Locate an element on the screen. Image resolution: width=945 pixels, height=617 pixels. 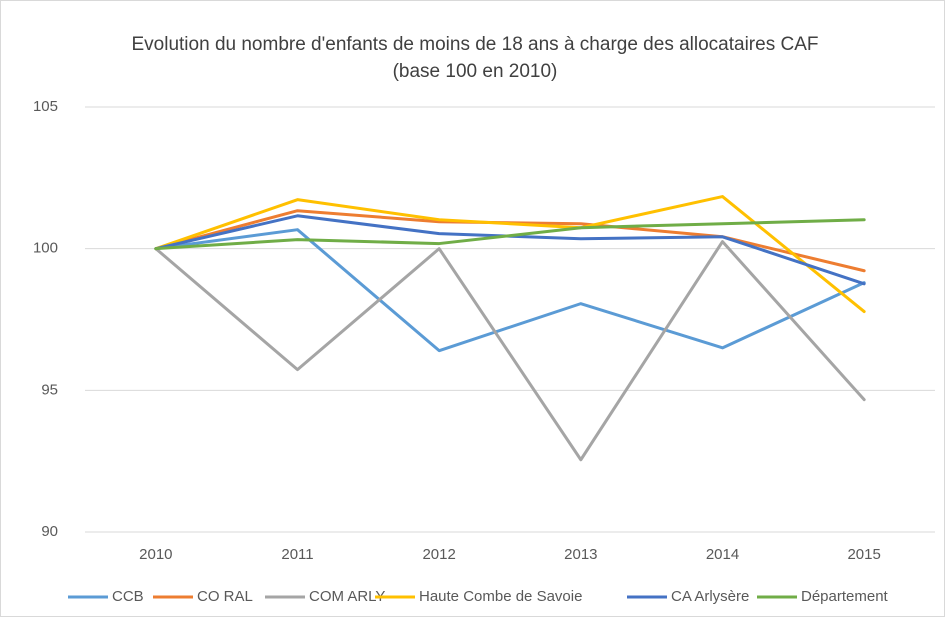
x-tick-label: 2014 is located at coordinates (722, 554).